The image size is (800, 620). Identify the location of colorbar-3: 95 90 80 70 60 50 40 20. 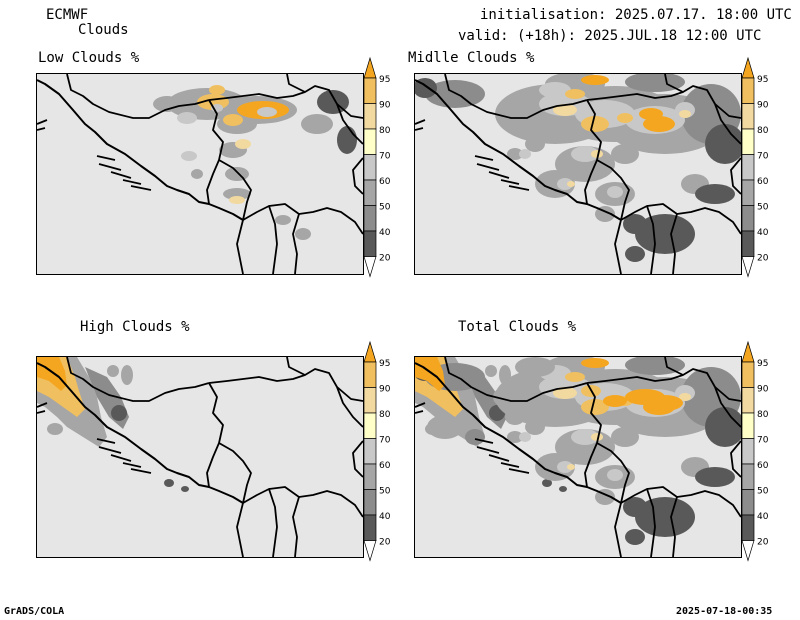
(377, 451).